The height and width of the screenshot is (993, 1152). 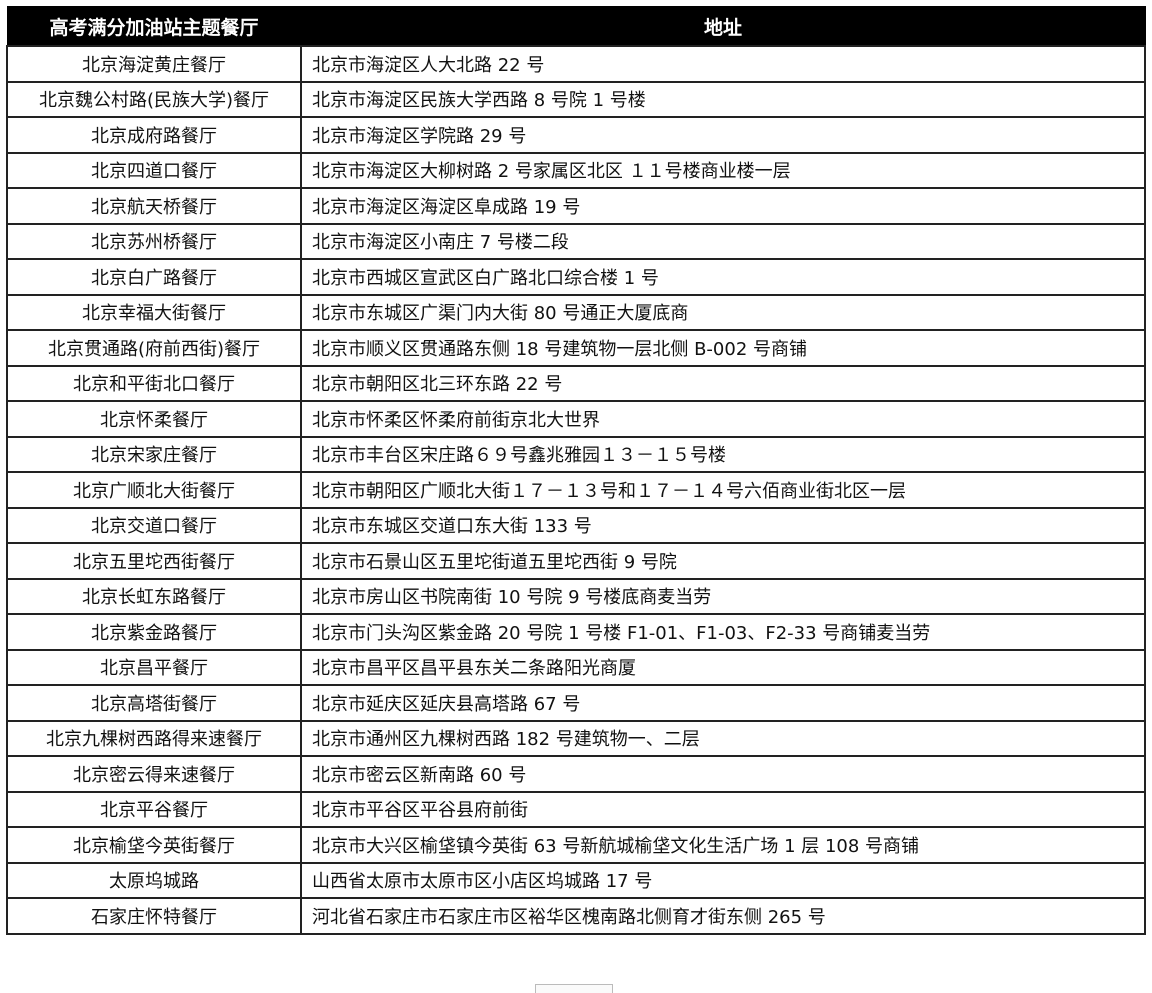 I want to click on table-row: 北京四道口餐厅 北京市海淀区大柳树路 2 号家属区北区 １１号楼商业楼一层, so click(x=576, y=170).